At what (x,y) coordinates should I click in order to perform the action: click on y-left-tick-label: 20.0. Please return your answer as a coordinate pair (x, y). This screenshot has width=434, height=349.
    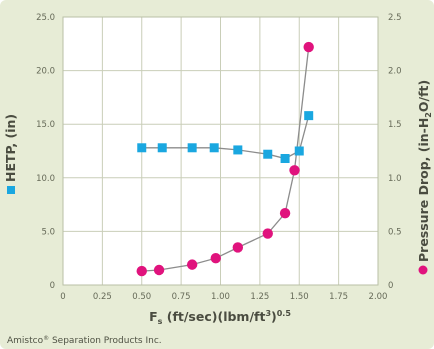
    Looking at the image, I should click on (45, 72).